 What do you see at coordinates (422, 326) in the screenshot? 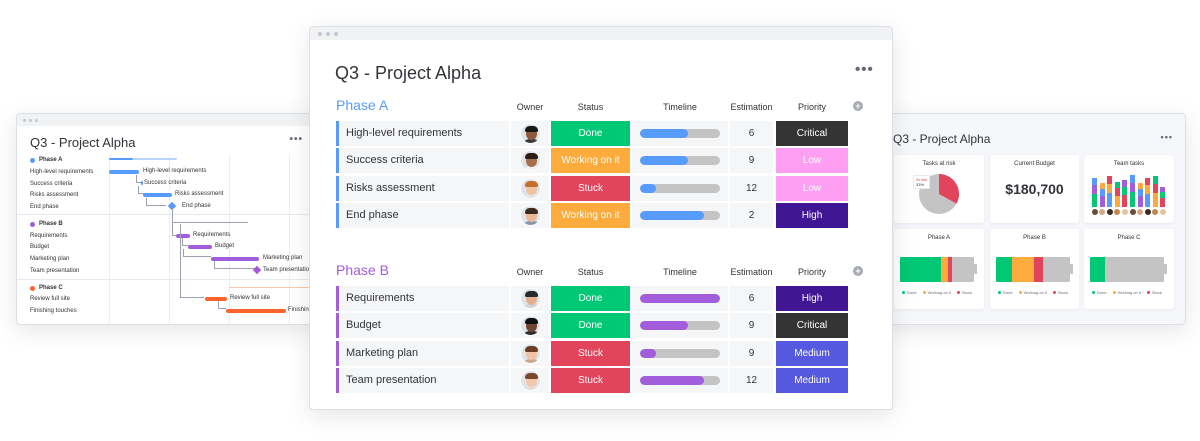
I see `item-name: Budget` at bounding box center [422, 326].